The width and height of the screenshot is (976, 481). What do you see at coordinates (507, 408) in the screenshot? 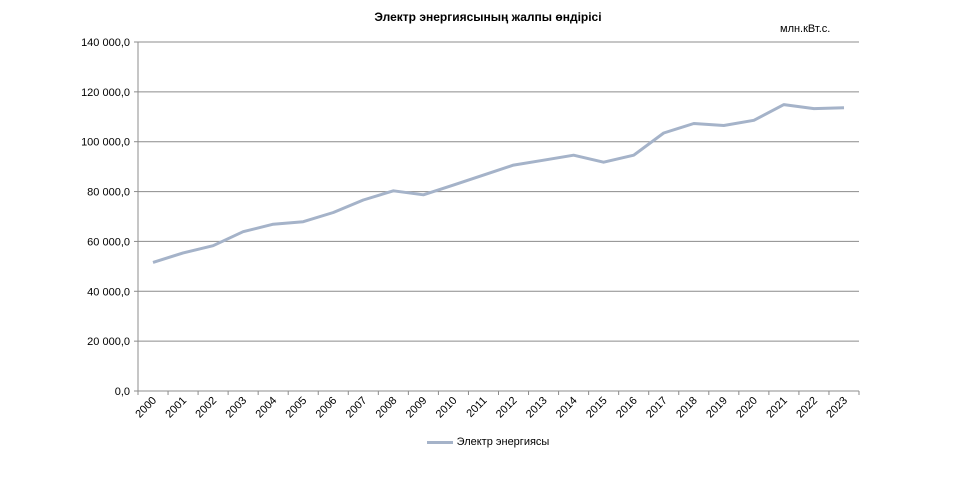
I see `x-tick-label: 2012` at bounding box center [507, 408].